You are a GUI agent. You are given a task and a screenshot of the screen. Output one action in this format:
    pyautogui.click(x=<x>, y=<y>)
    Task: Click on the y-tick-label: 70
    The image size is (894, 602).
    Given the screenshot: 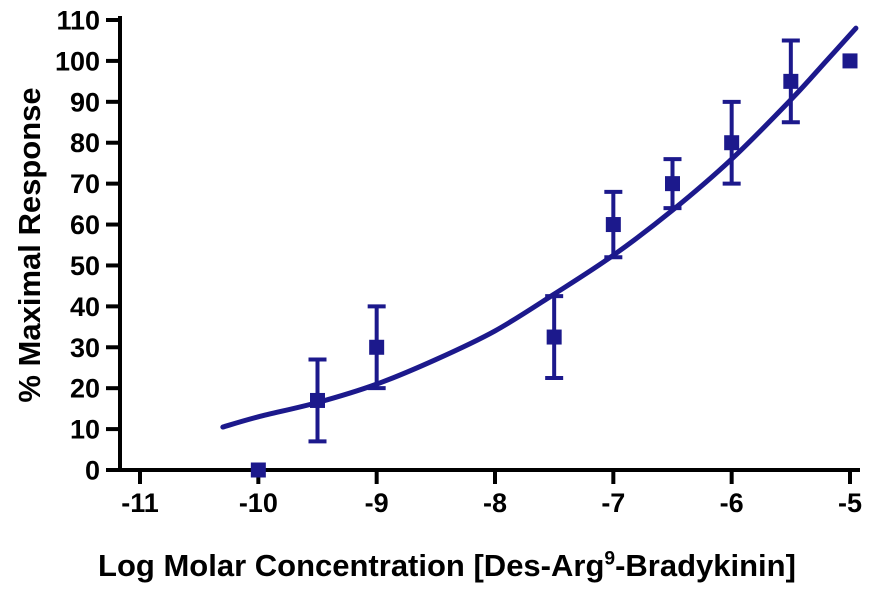 What is the action you would take?
    pyautogui.click(x=85, y=184)
    